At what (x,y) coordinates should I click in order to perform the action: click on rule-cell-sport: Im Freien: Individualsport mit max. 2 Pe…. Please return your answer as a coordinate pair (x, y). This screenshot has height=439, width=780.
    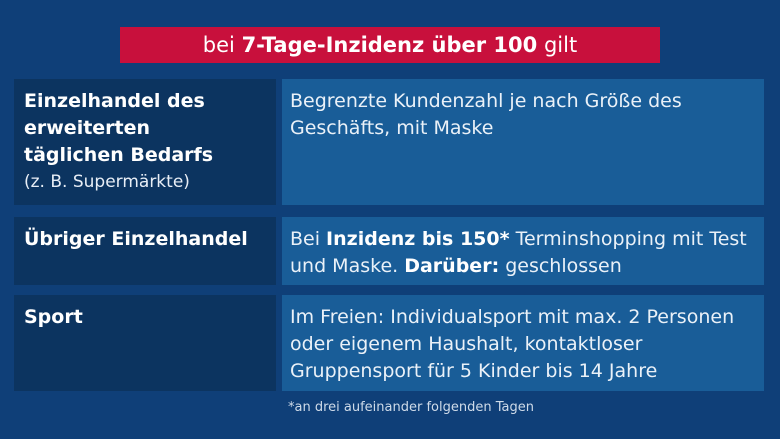
    Looking at the image, I should click on (523, 343).